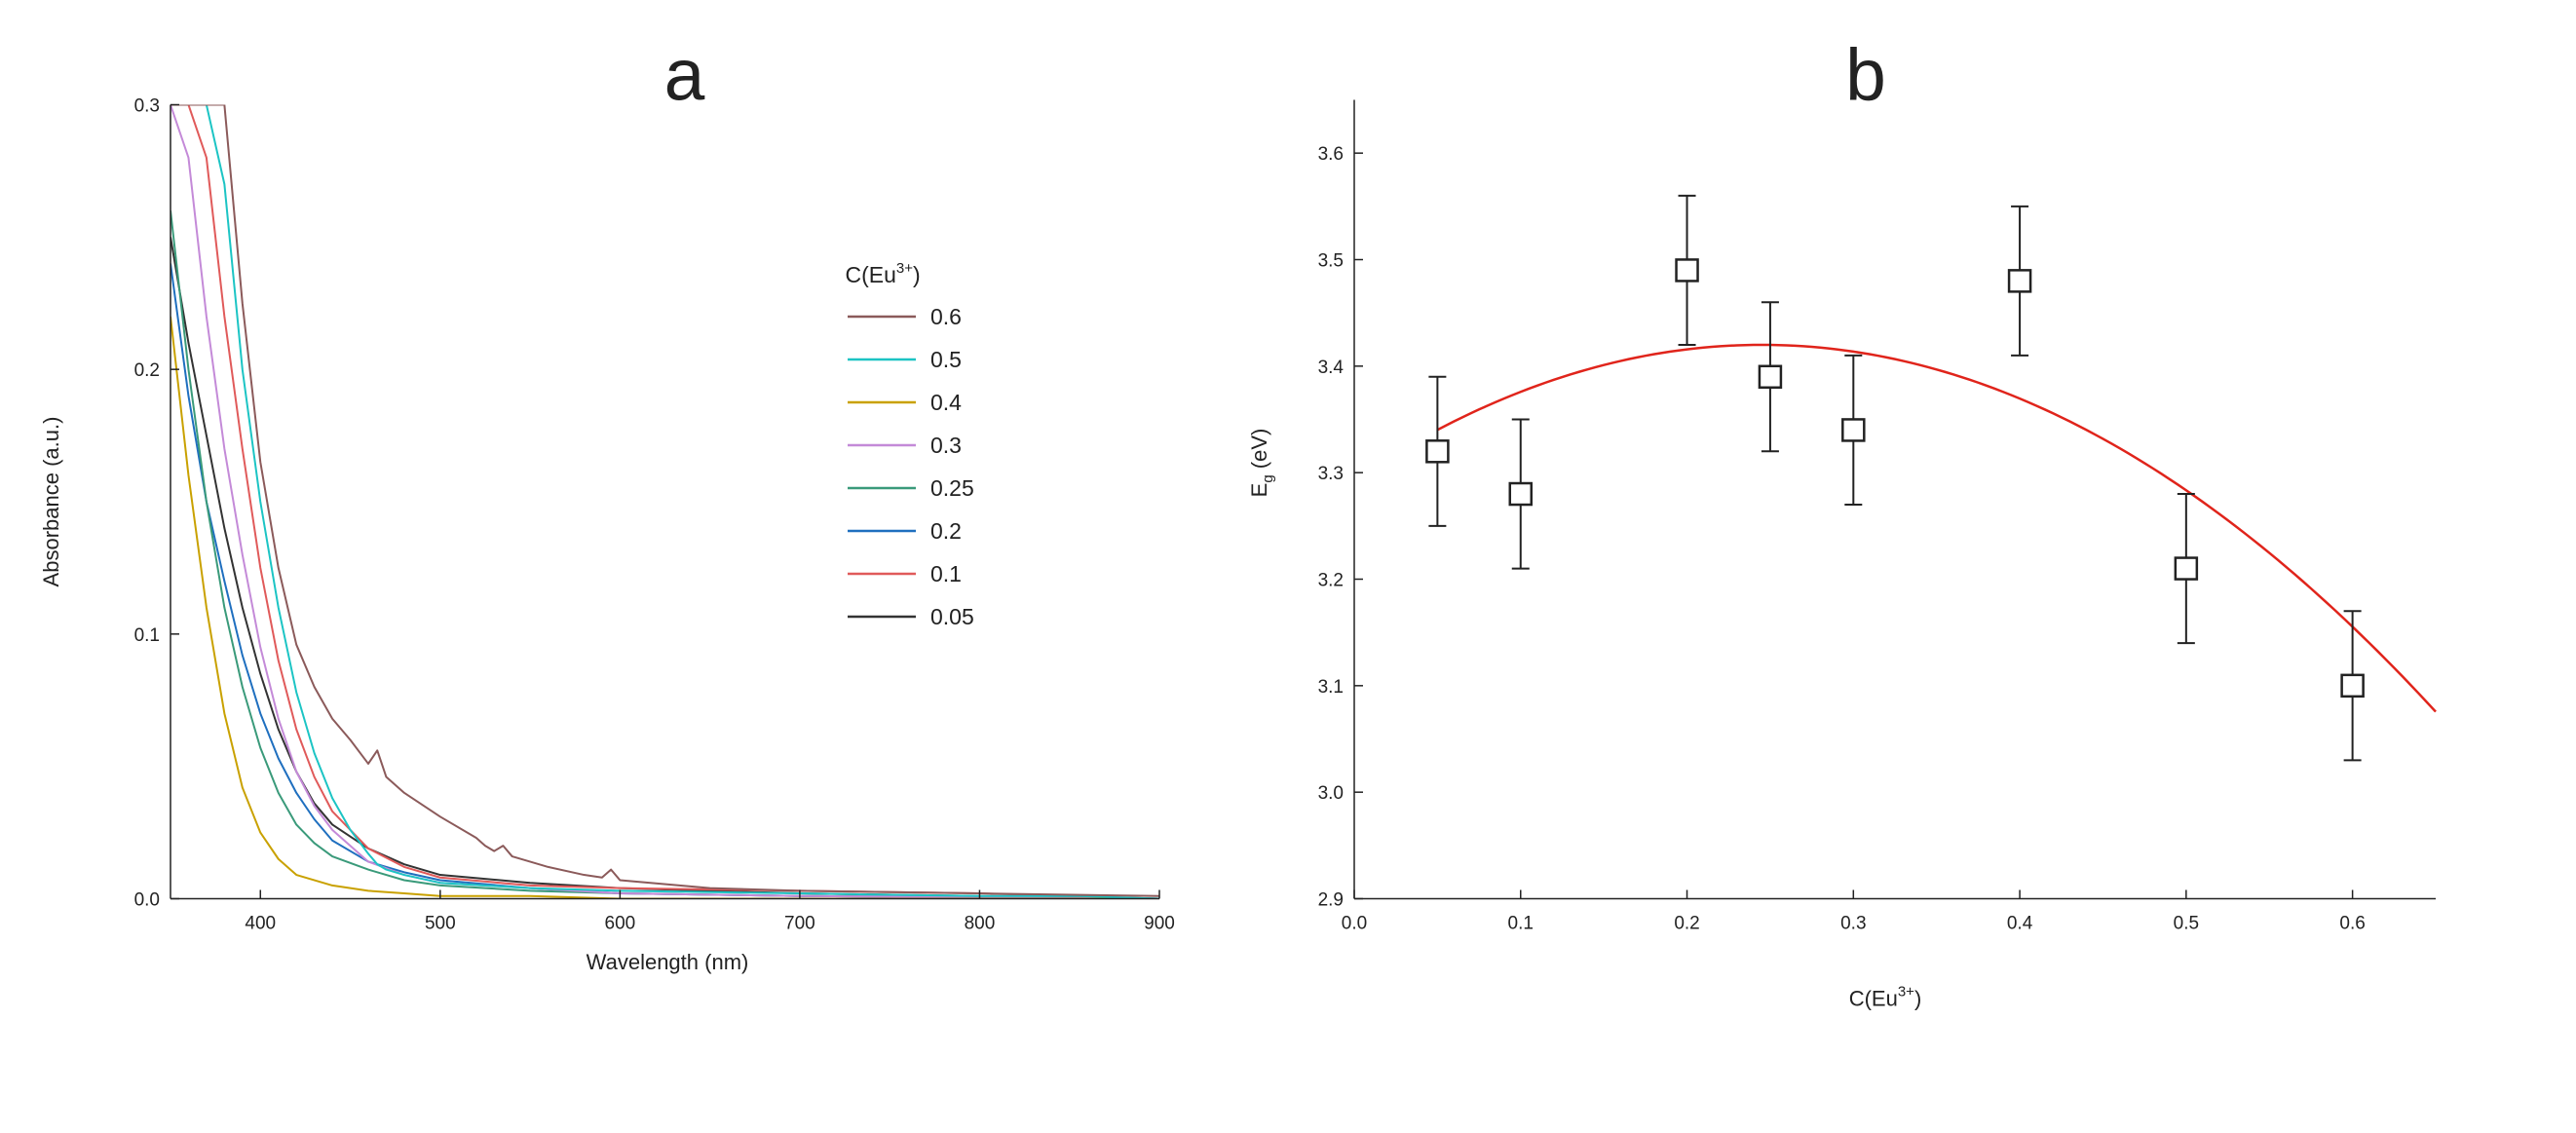  Describe the element at coordinates (156, 503) in the screenshot. I see `panel-a-y-ticks: 0.0 0.1 0.2 0.3` at that location.